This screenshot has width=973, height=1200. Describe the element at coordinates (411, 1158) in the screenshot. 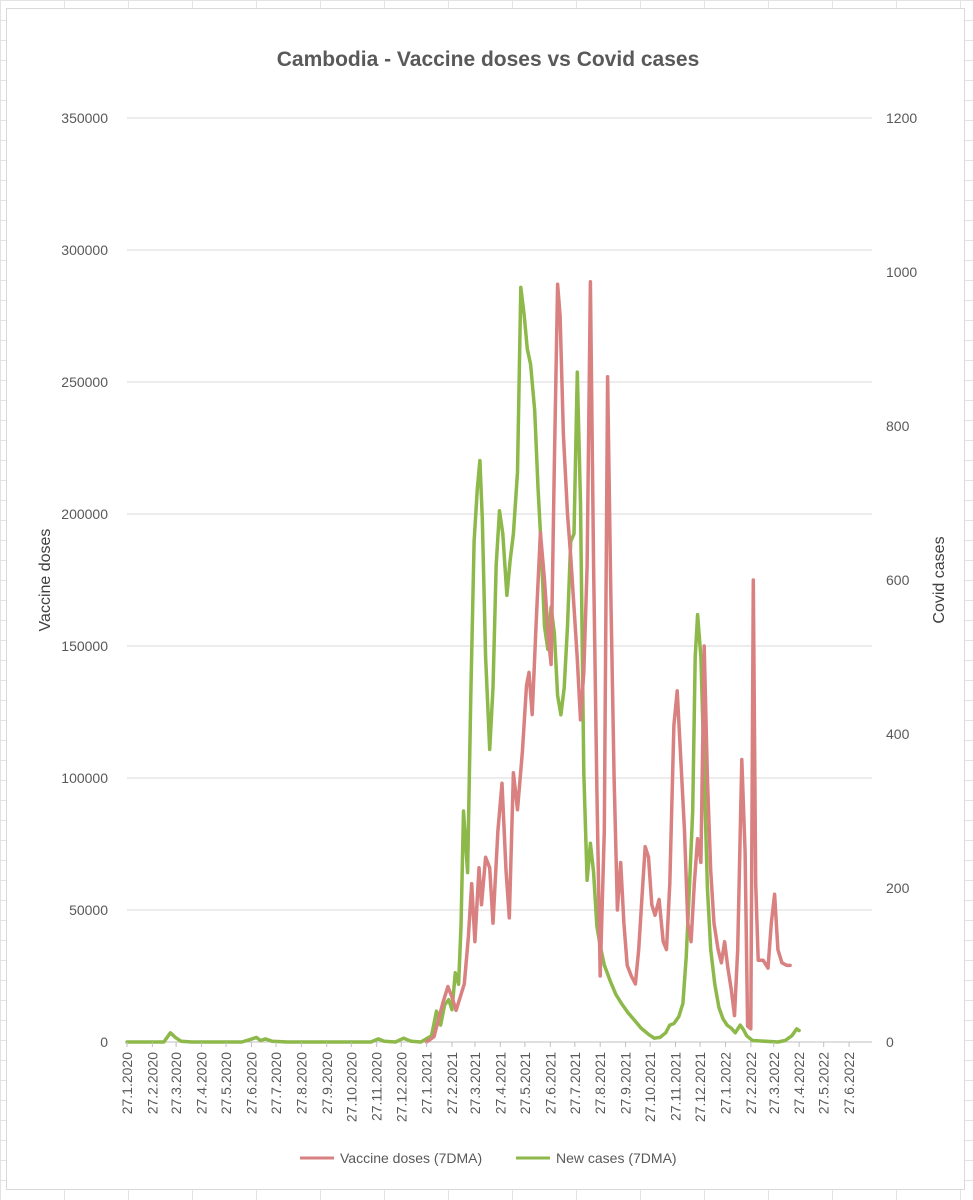

I see `legend-label-vaccine: Vaccine doses (7DMA)` at that location.